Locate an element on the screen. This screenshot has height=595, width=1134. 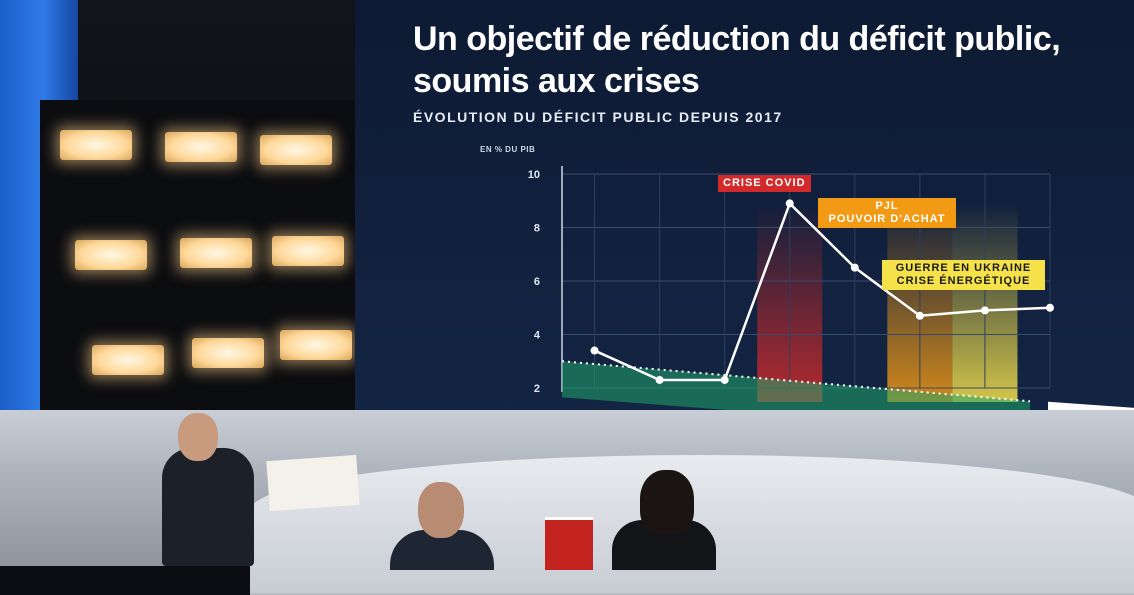
y-tick-label: 4 is located at coordinates (537, 336).